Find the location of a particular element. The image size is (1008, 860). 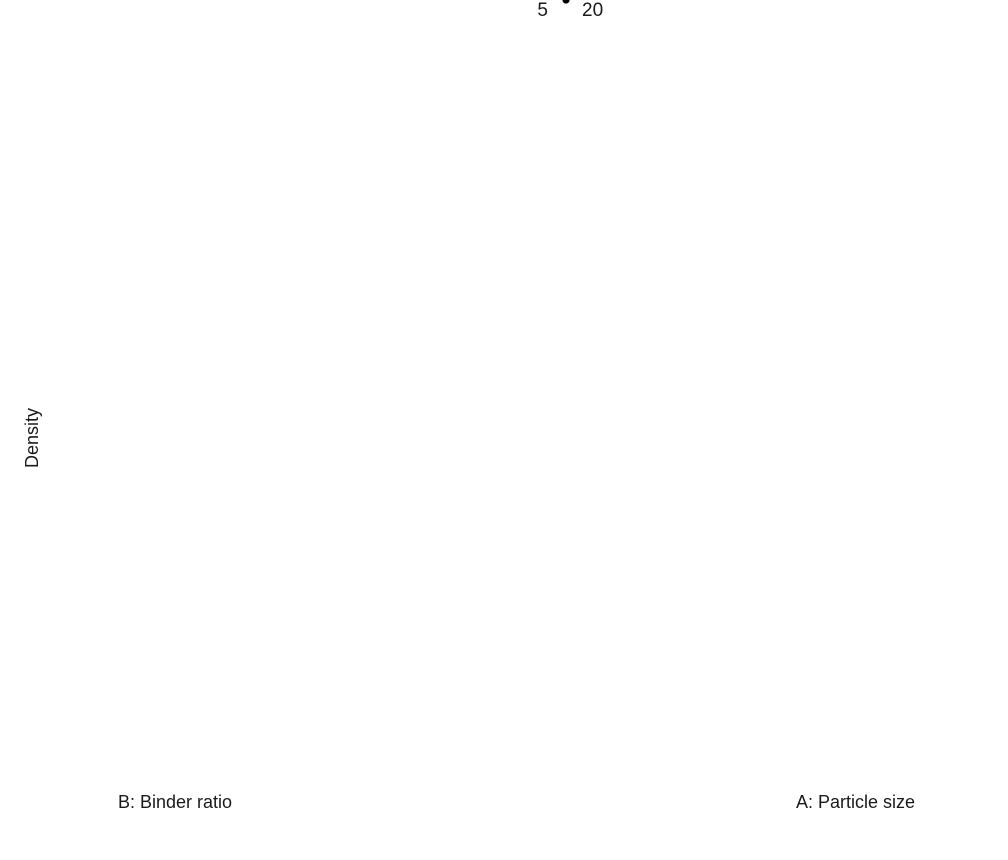

z-axis-title: Density is located at coordinates (32, 438).